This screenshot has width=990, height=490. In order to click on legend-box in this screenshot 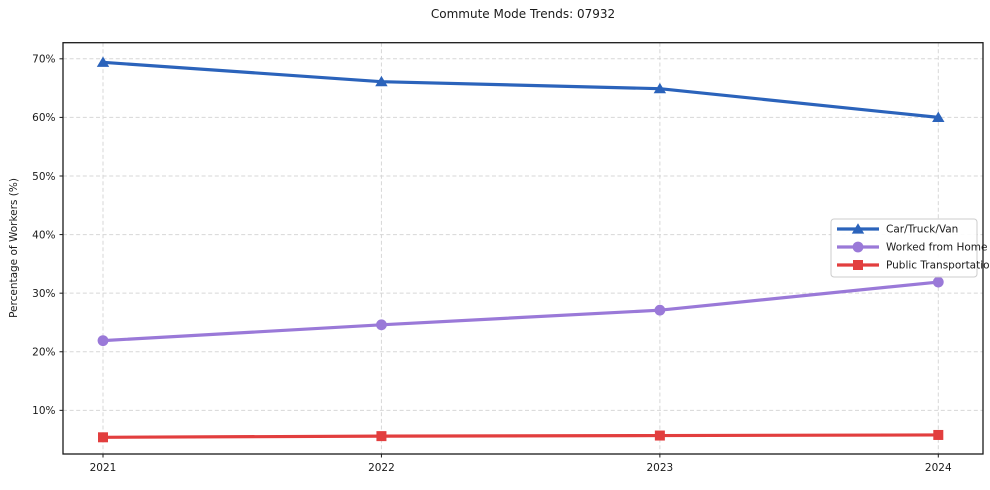, I will do `click(904, 248)`.